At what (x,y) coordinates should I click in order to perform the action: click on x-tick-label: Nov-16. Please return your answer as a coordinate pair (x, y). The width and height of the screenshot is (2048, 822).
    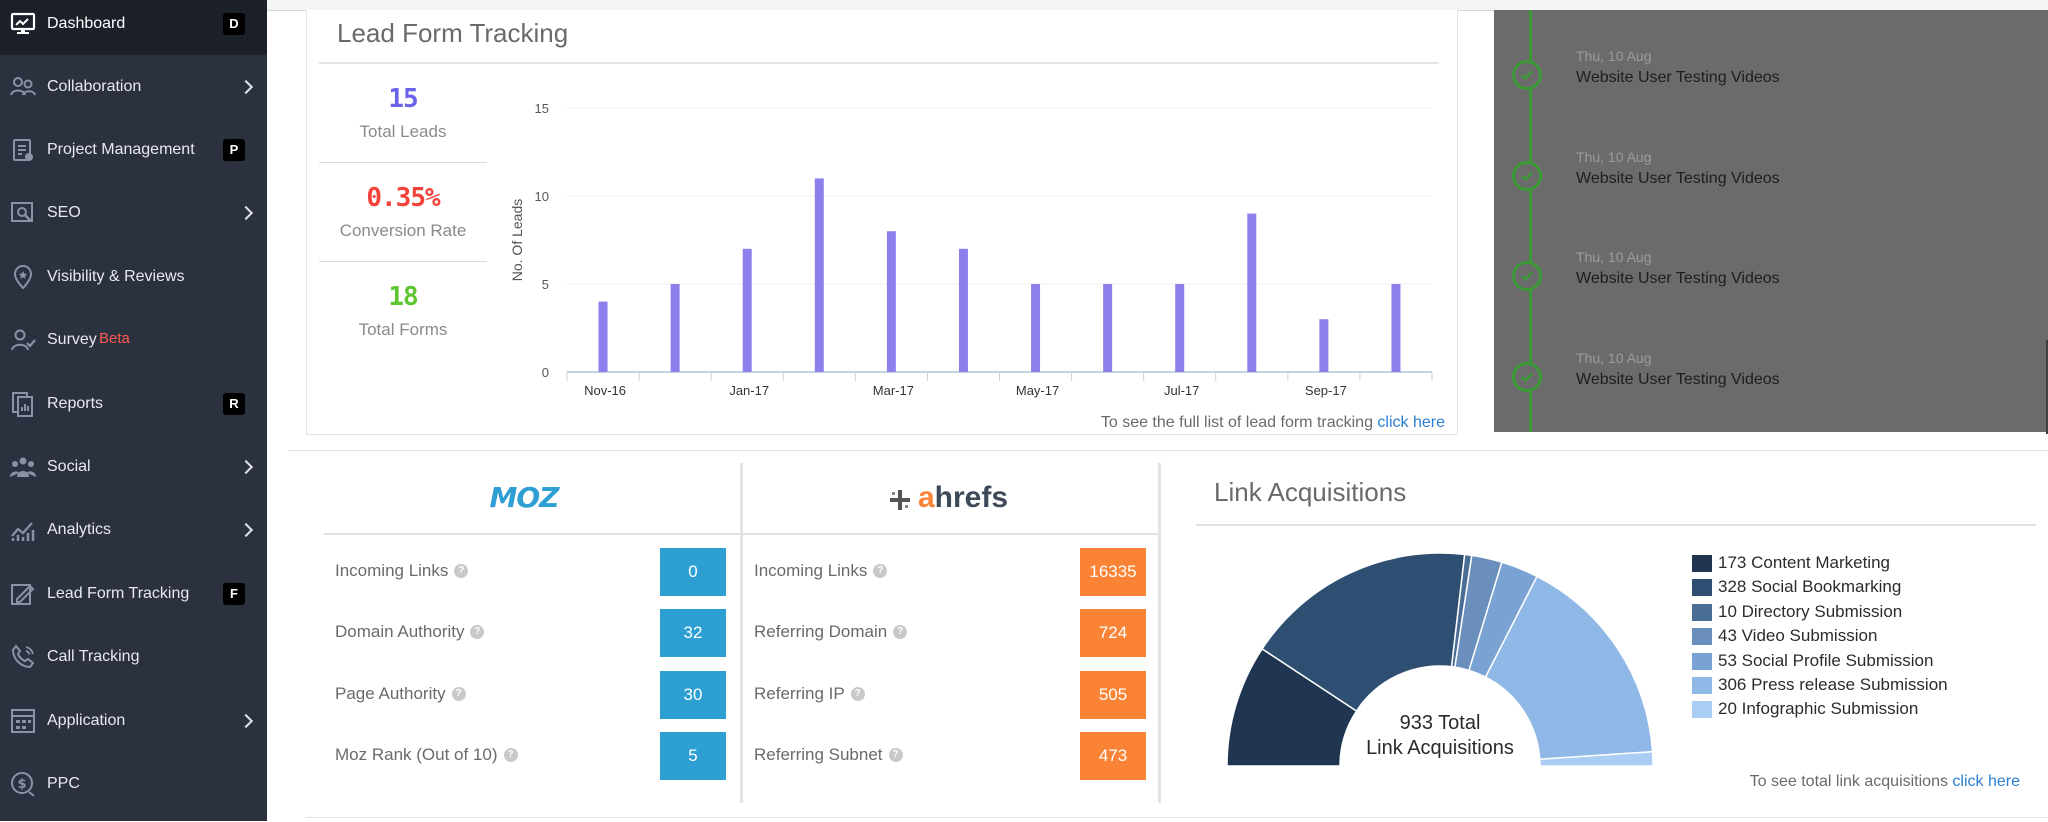
    Looking at the image, I should click on (605, 390).